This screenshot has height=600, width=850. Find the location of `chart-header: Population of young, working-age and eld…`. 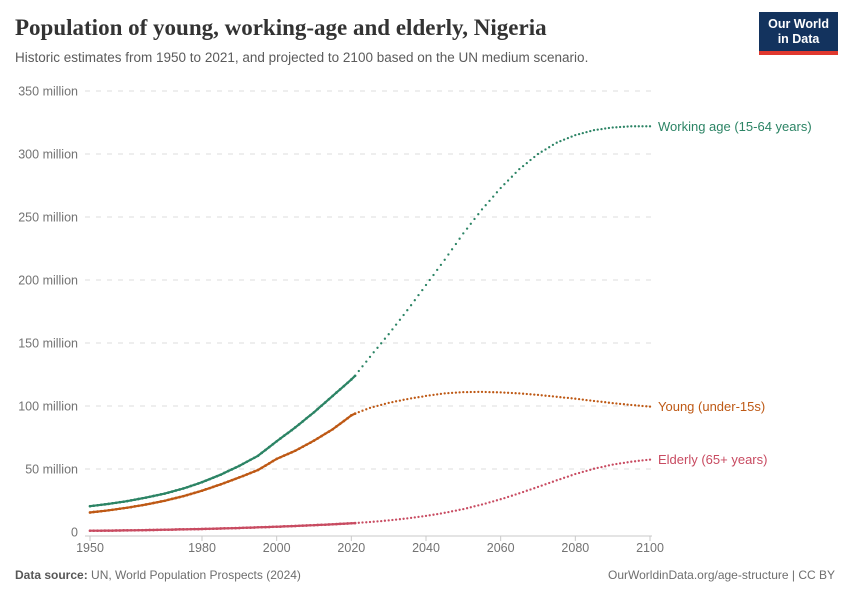

chart-header: Population of young, working-age and eld… is located at coordinates (385, 40).